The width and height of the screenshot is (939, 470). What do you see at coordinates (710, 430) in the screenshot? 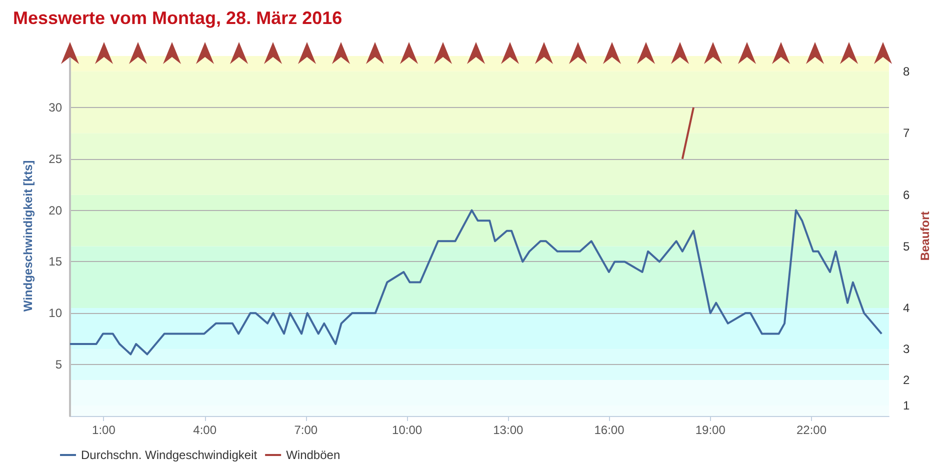
I see `x-tick-label: 19:00` at bounding box center [710, 430].